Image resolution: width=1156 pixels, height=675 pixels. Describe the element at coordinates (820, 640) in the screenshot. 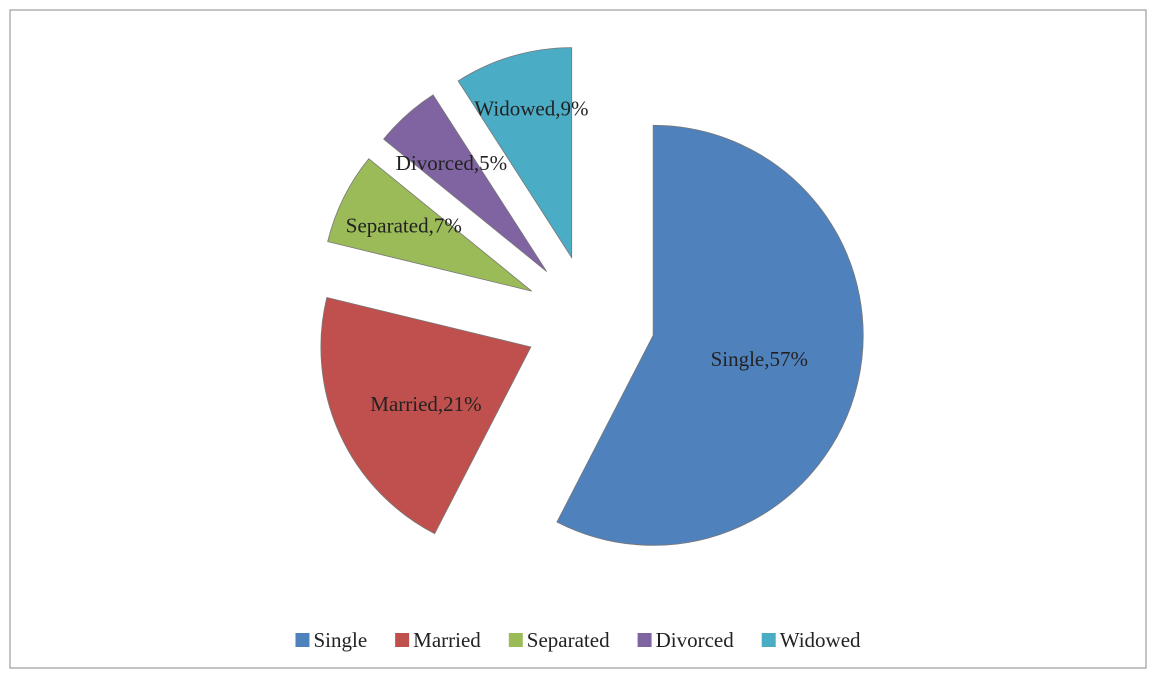

I see `legend-label: Widowed` at that location.